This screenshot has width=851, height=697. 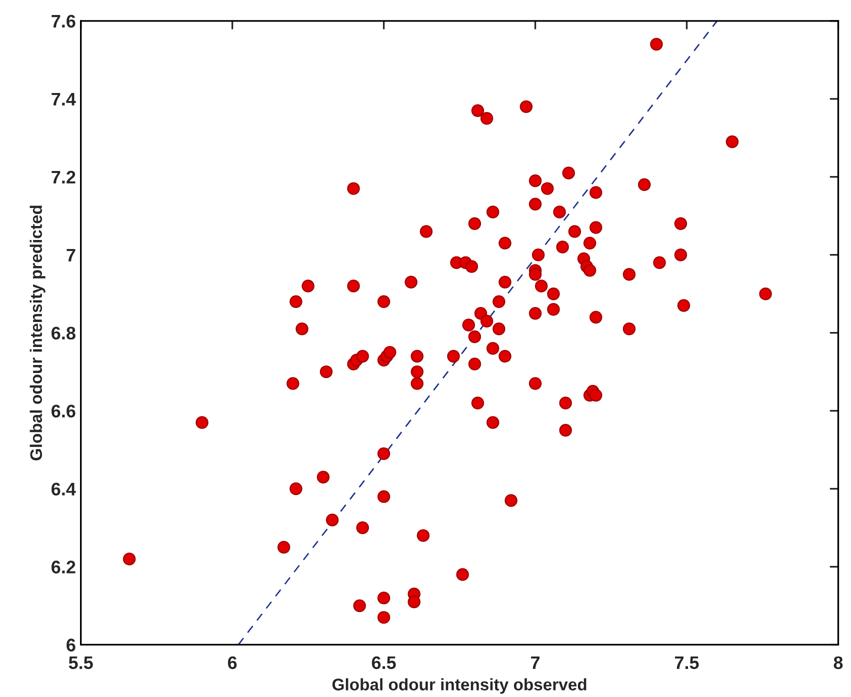 I want to click on y-tick-label: 7.4, so click(x=64, y=99).